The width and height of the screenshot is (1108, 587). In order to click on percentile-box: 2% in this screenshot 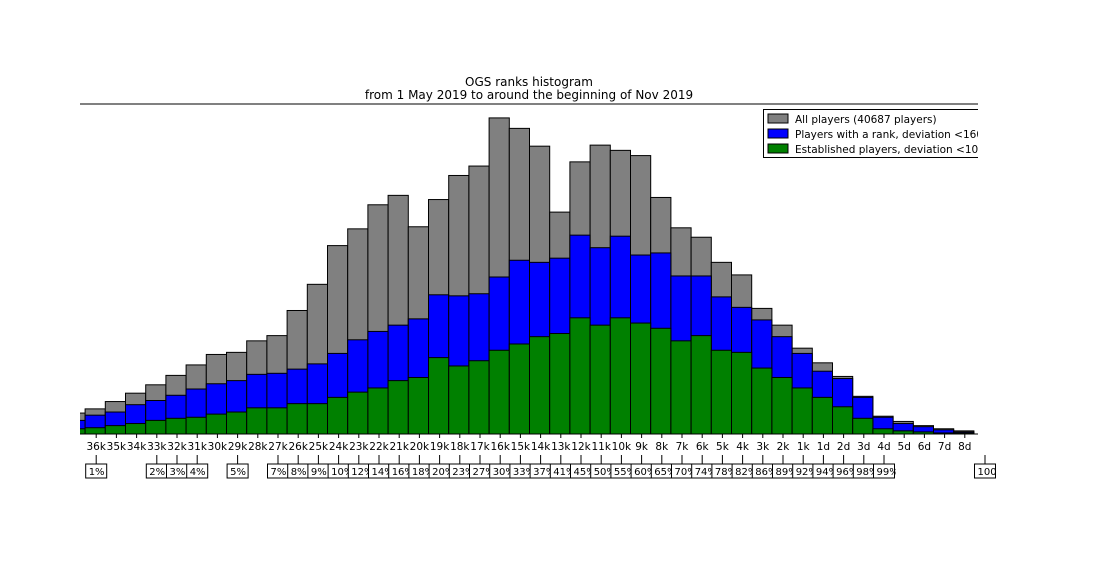, I will do `click(156, 471)`.